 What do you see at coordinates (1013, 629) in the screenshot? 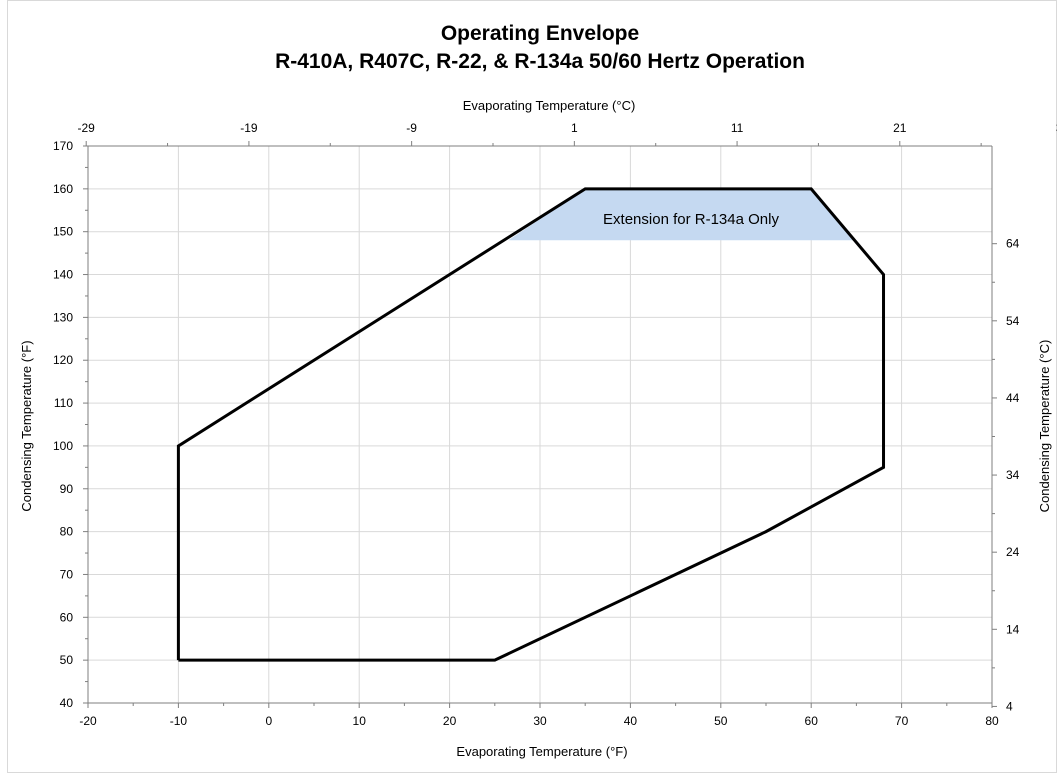
I see `y2-tick-label: 14` at bounding box center [1013, 629].